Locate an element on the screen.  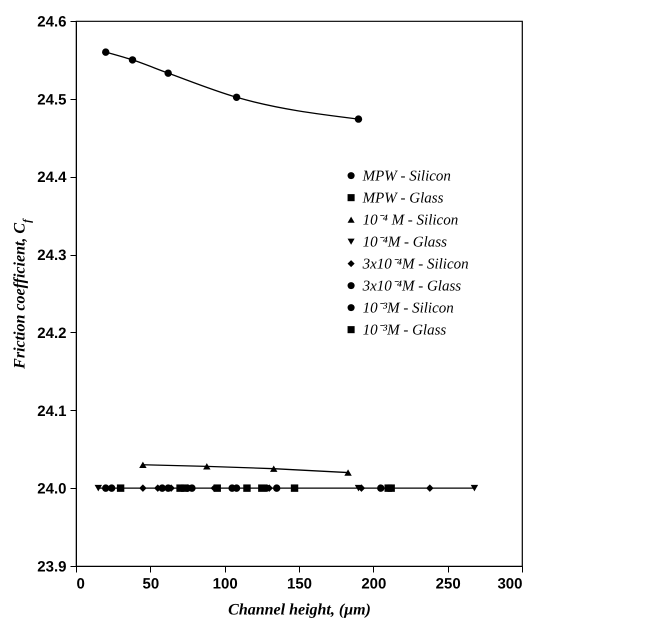
y-tick-label: 24.5 is located at coordinates (51, 99).